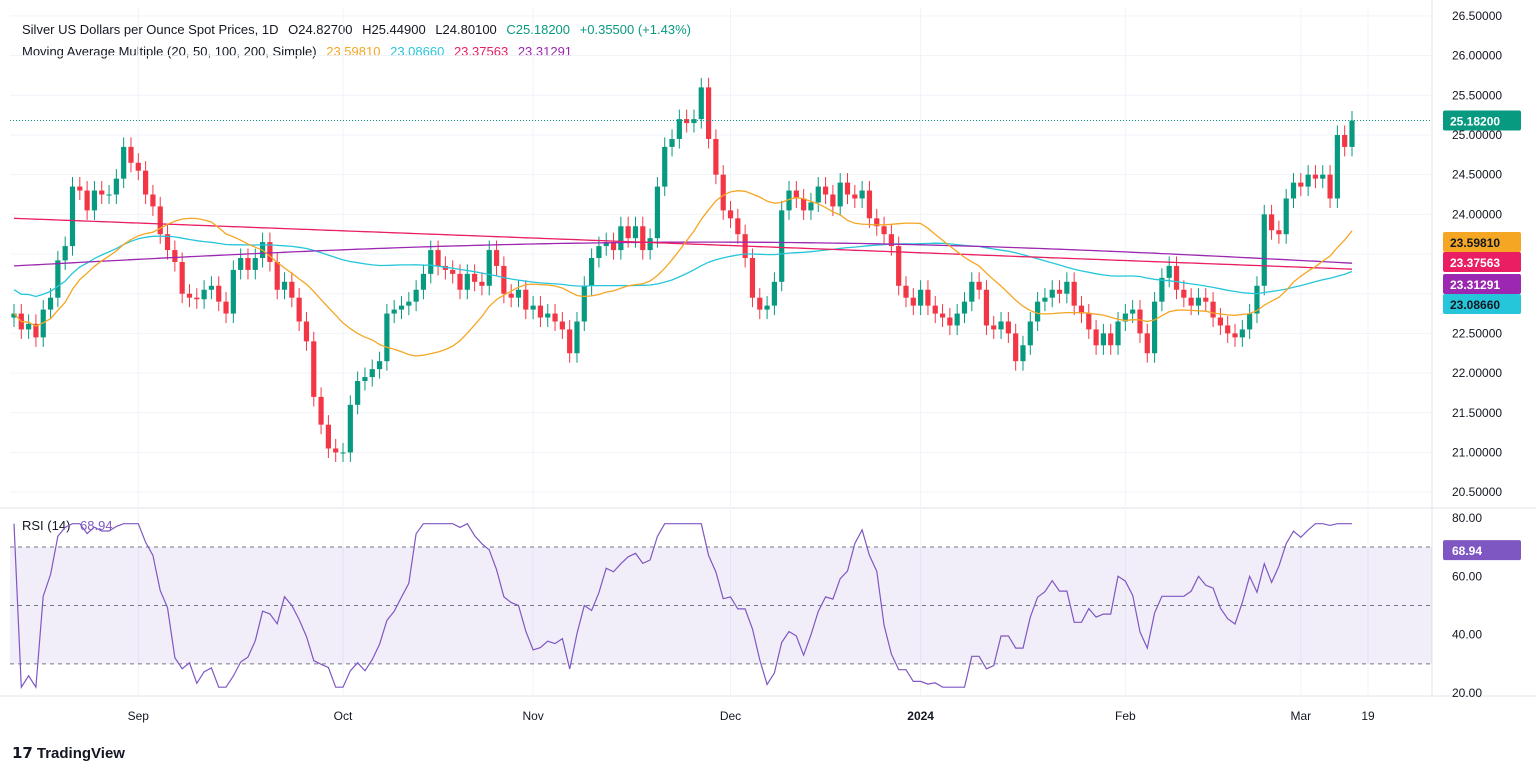 This screenshot has height=776, width=1536. Describe the element at coordinates (96, 525) in the screenshot. I see `rsi-header-value: 68.94` at that location.